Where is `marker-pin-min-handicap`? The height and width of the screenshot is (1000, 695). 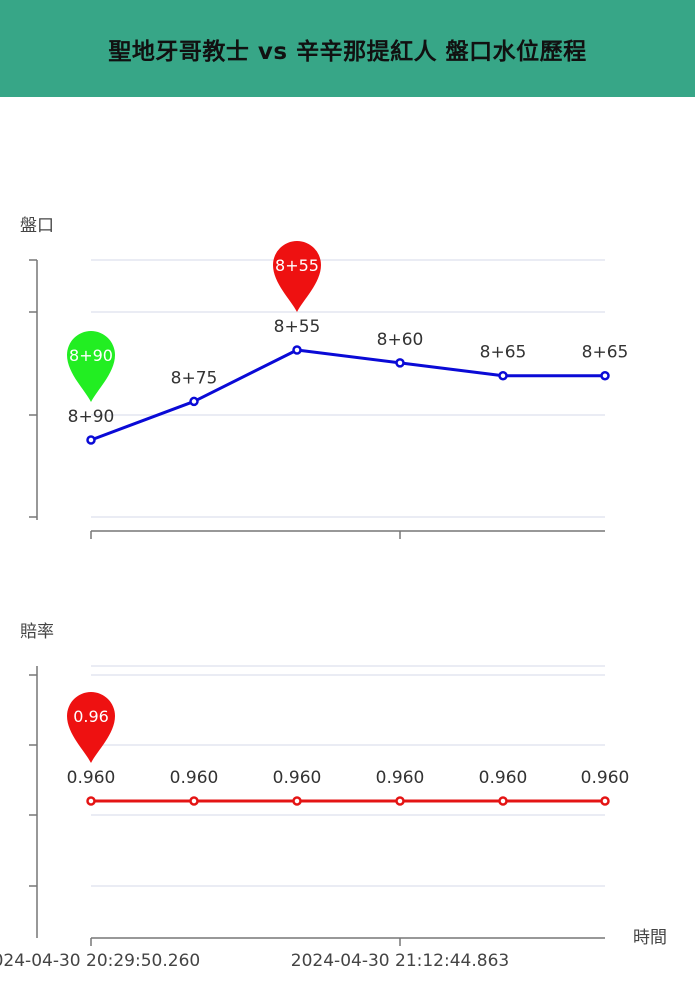 marker-pin-min-handicap is located at coordinates (91, 366).